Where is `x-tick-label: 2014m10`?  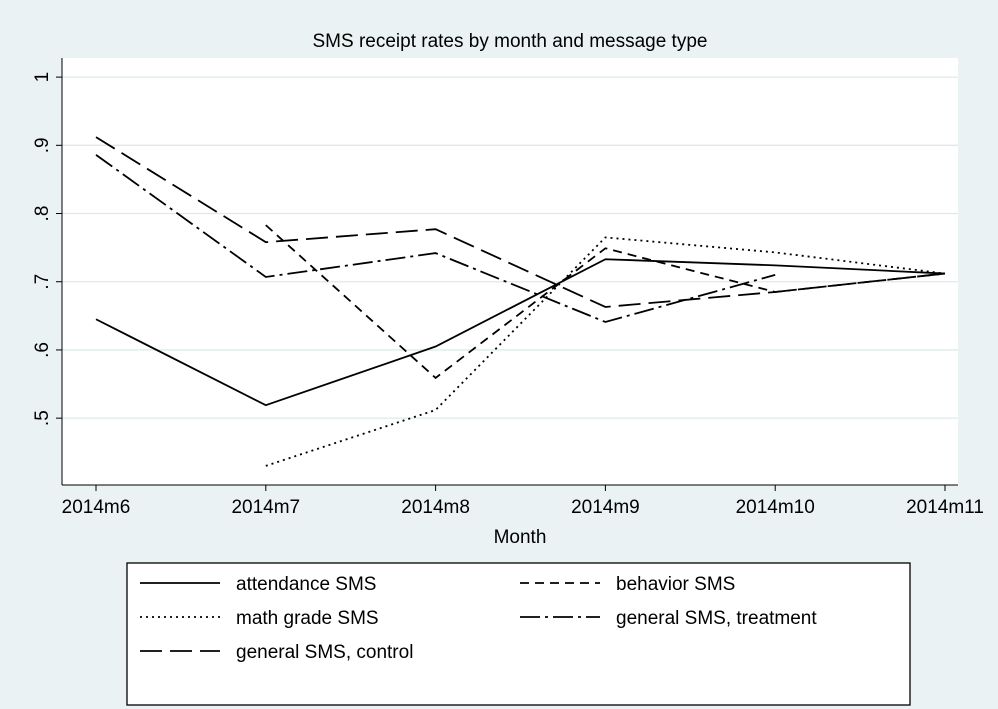 x-tick-label: 2014m10 is located at coordinates (775, 507).